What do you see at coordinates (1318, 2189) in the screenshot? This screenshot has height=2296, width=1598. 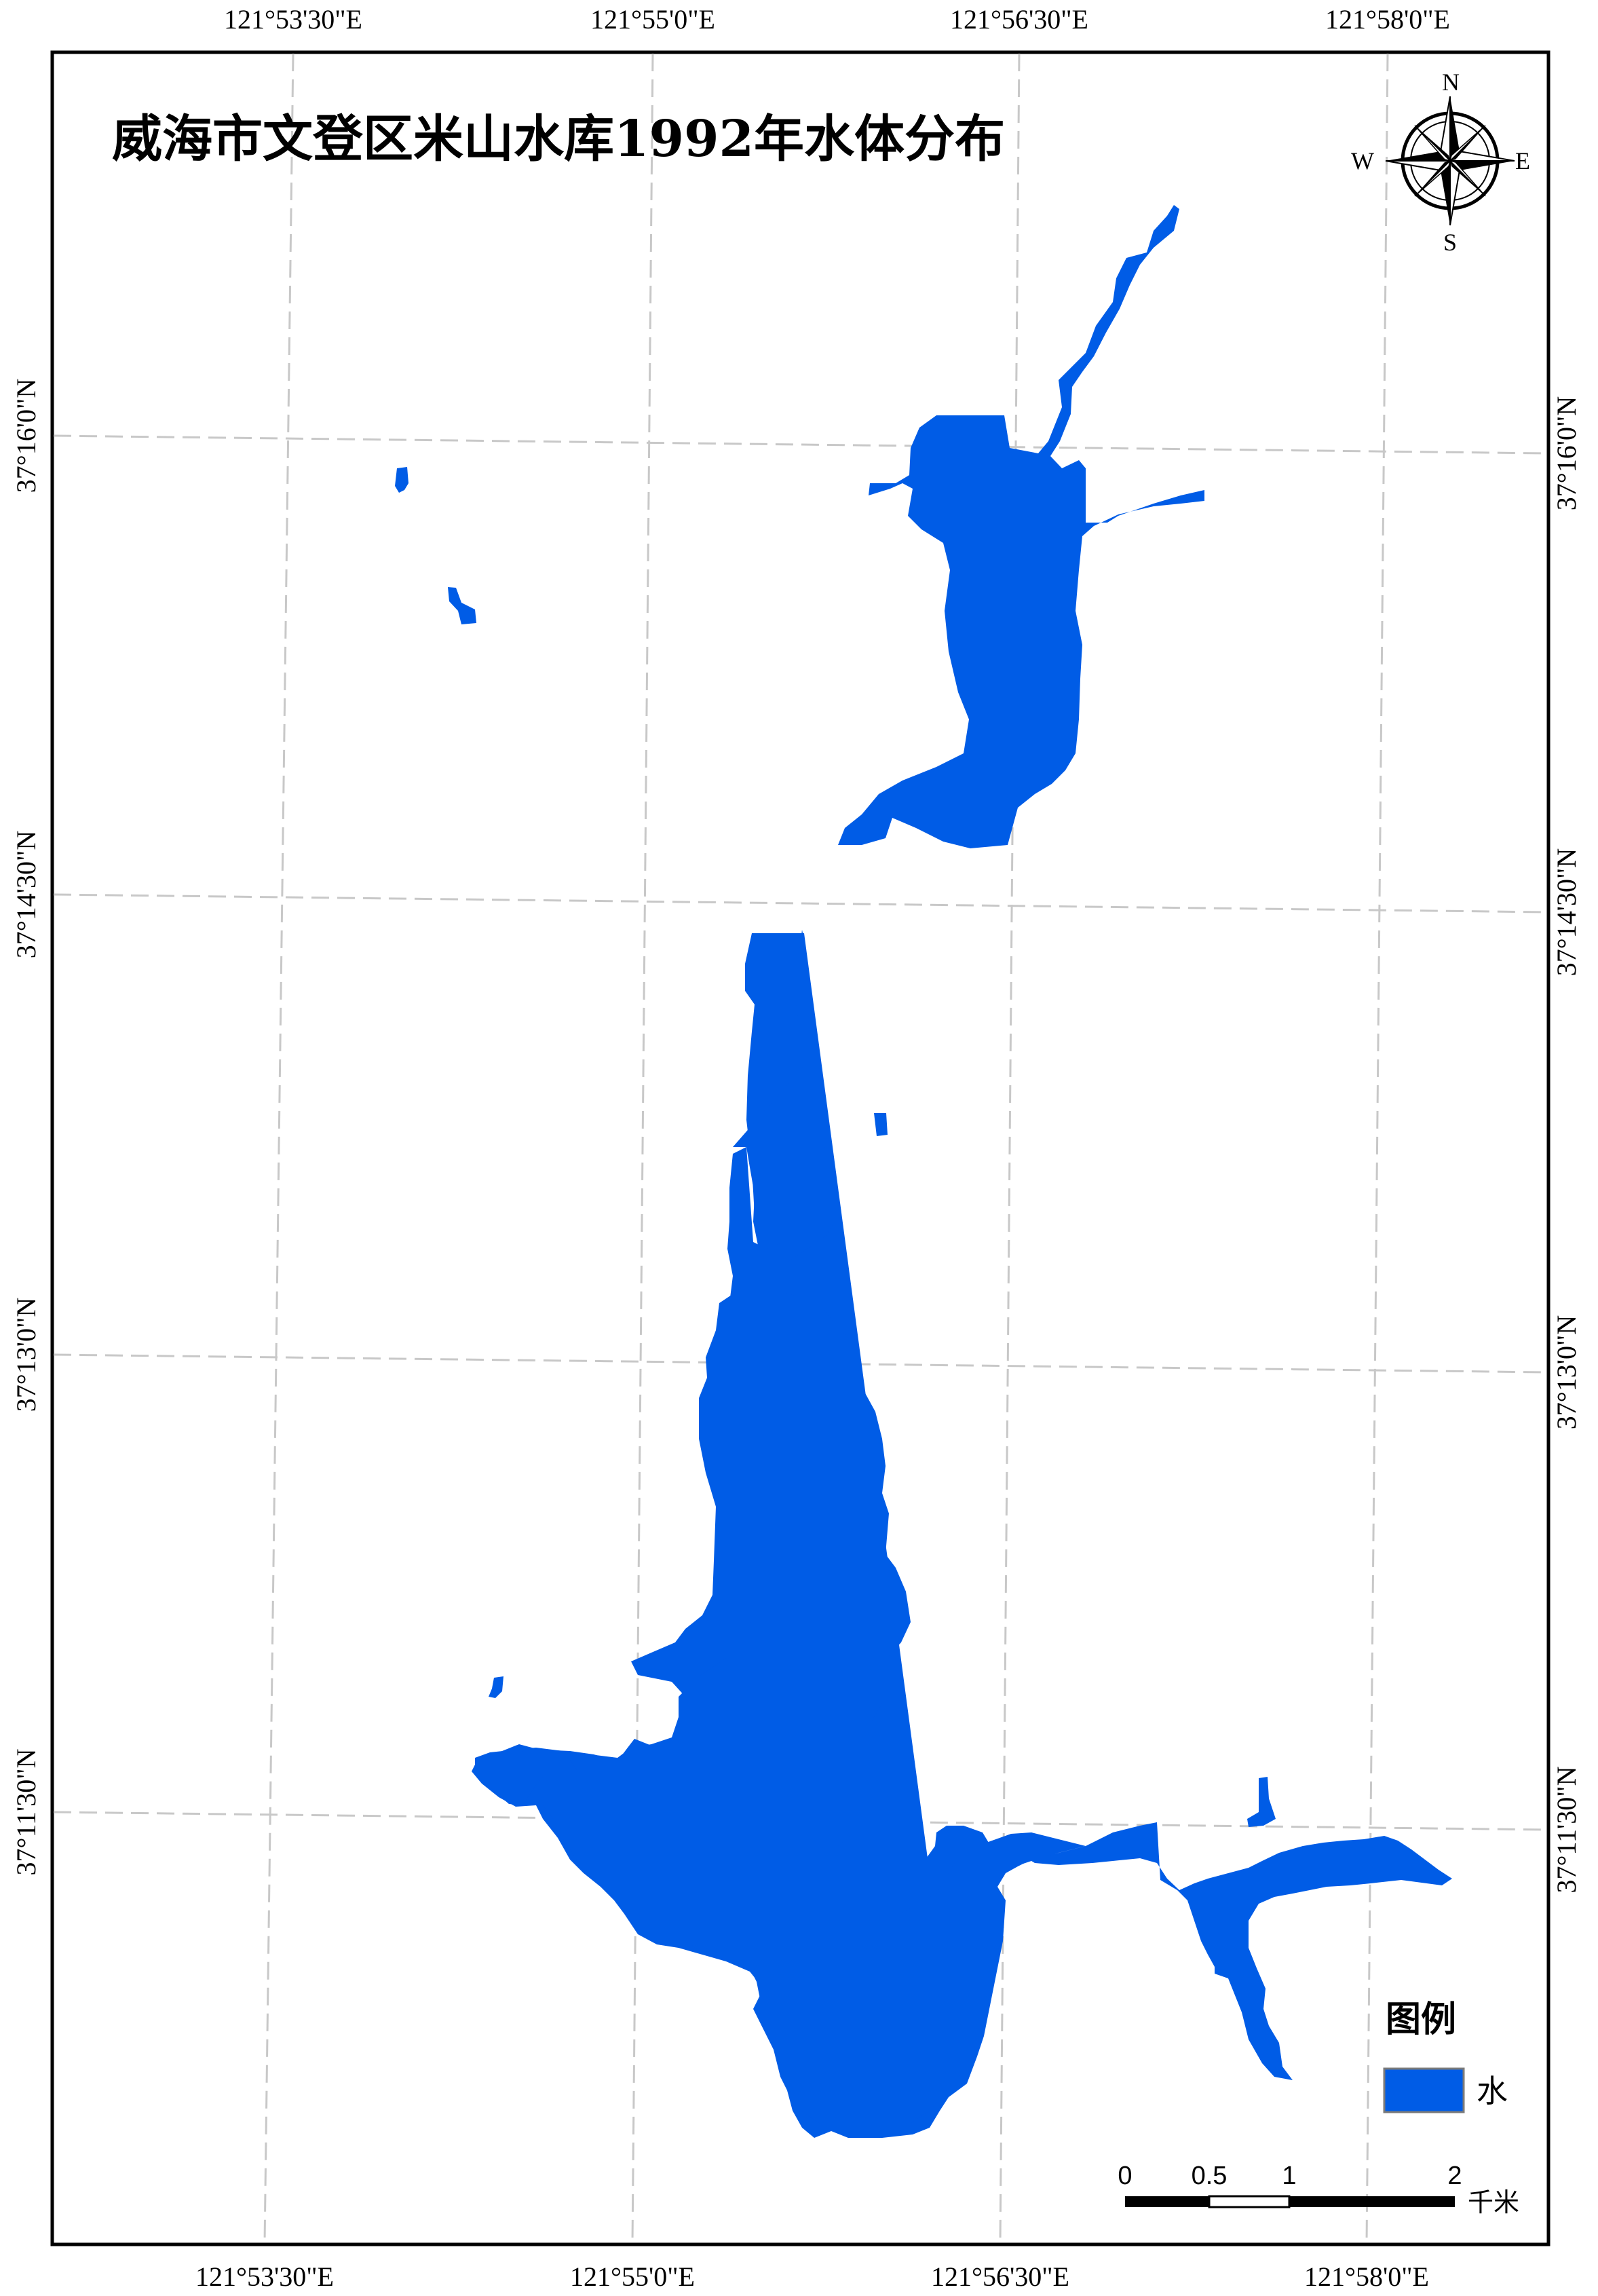 I see `scale-bar: 0 0.5 1 2 千米` at bounding box center [1318, 2189].